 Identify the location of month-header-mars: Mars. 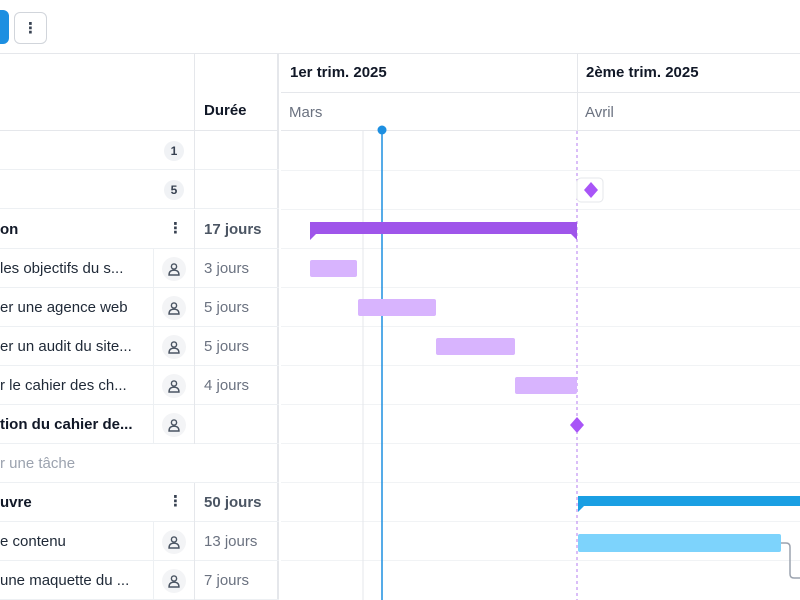
(429, 112).